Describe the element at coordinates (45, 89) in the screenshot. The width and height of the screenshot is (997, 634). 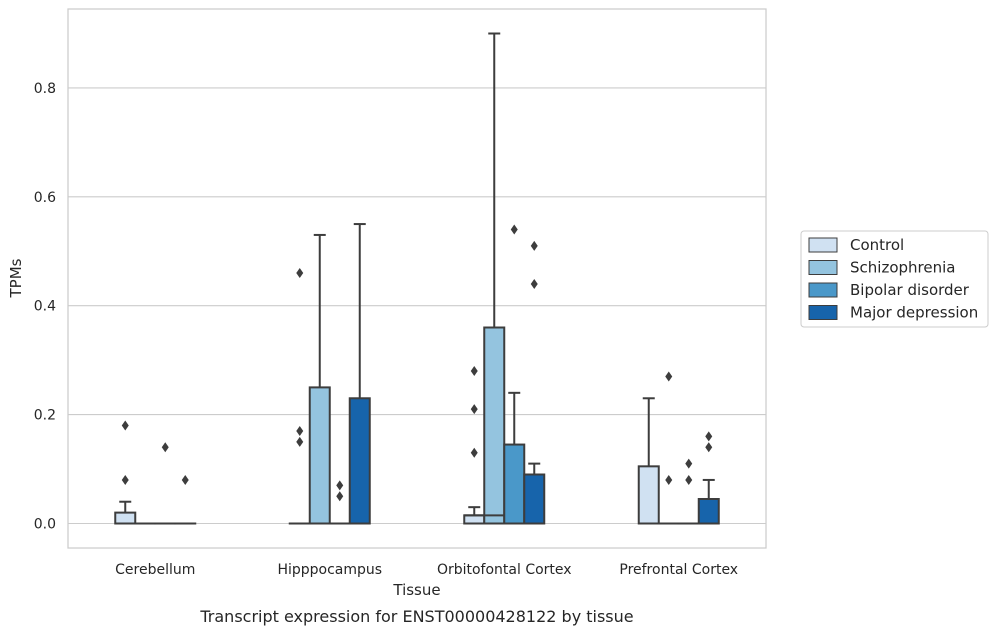
I see `y-tick-label: 0.8` at that location.